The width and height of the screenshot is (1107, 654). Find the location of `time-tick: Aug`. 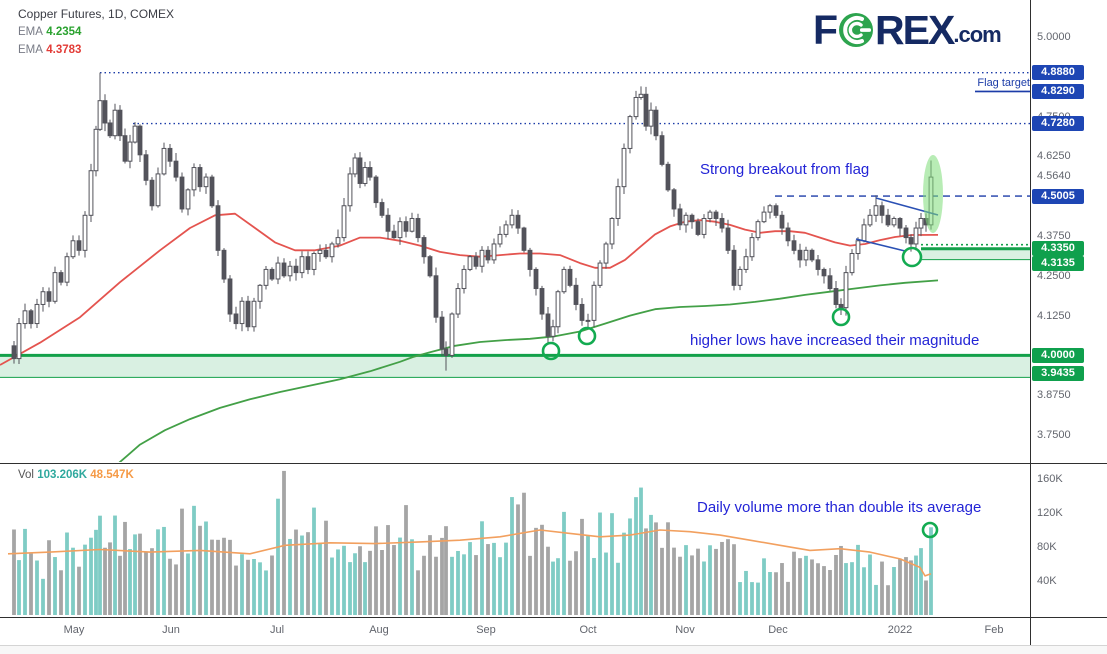

time-tick: Aug is located at coordinates (379, 630).